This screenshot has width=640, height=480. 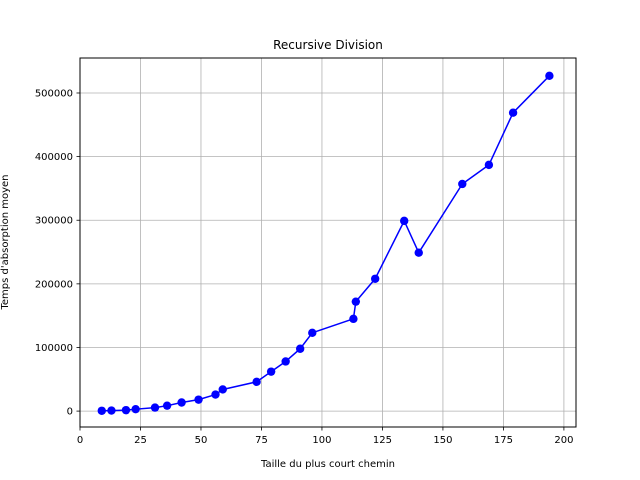 I want to click on y-axis-label: Temps d'absorption moyen, so click(x=5, y=243).